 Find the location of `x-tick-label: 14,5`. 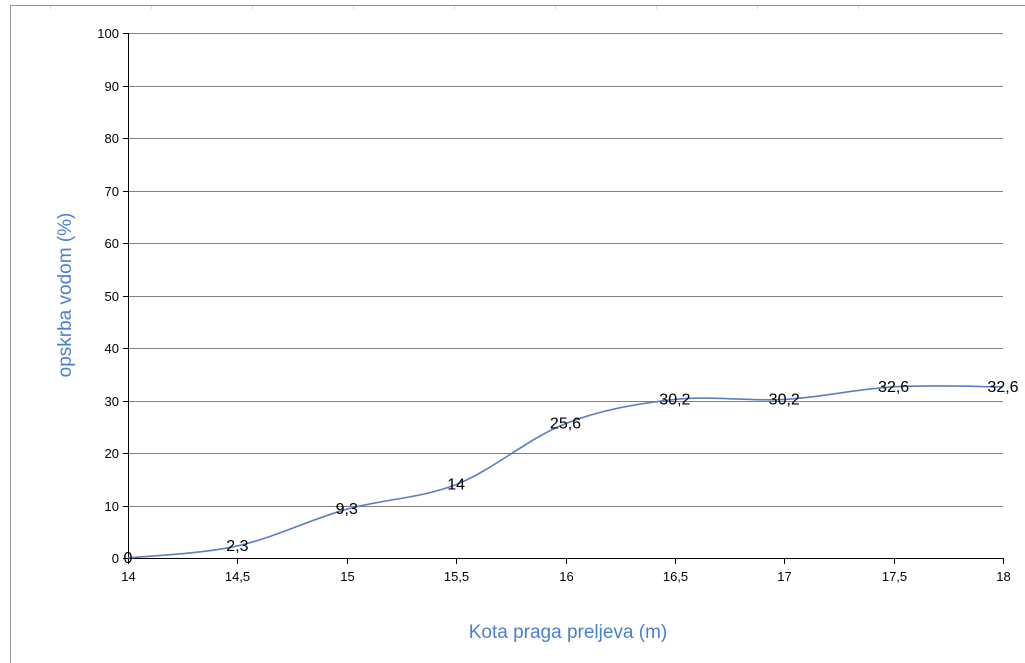

x-tick-label: 14,5 is located at coordinates (237, 576).